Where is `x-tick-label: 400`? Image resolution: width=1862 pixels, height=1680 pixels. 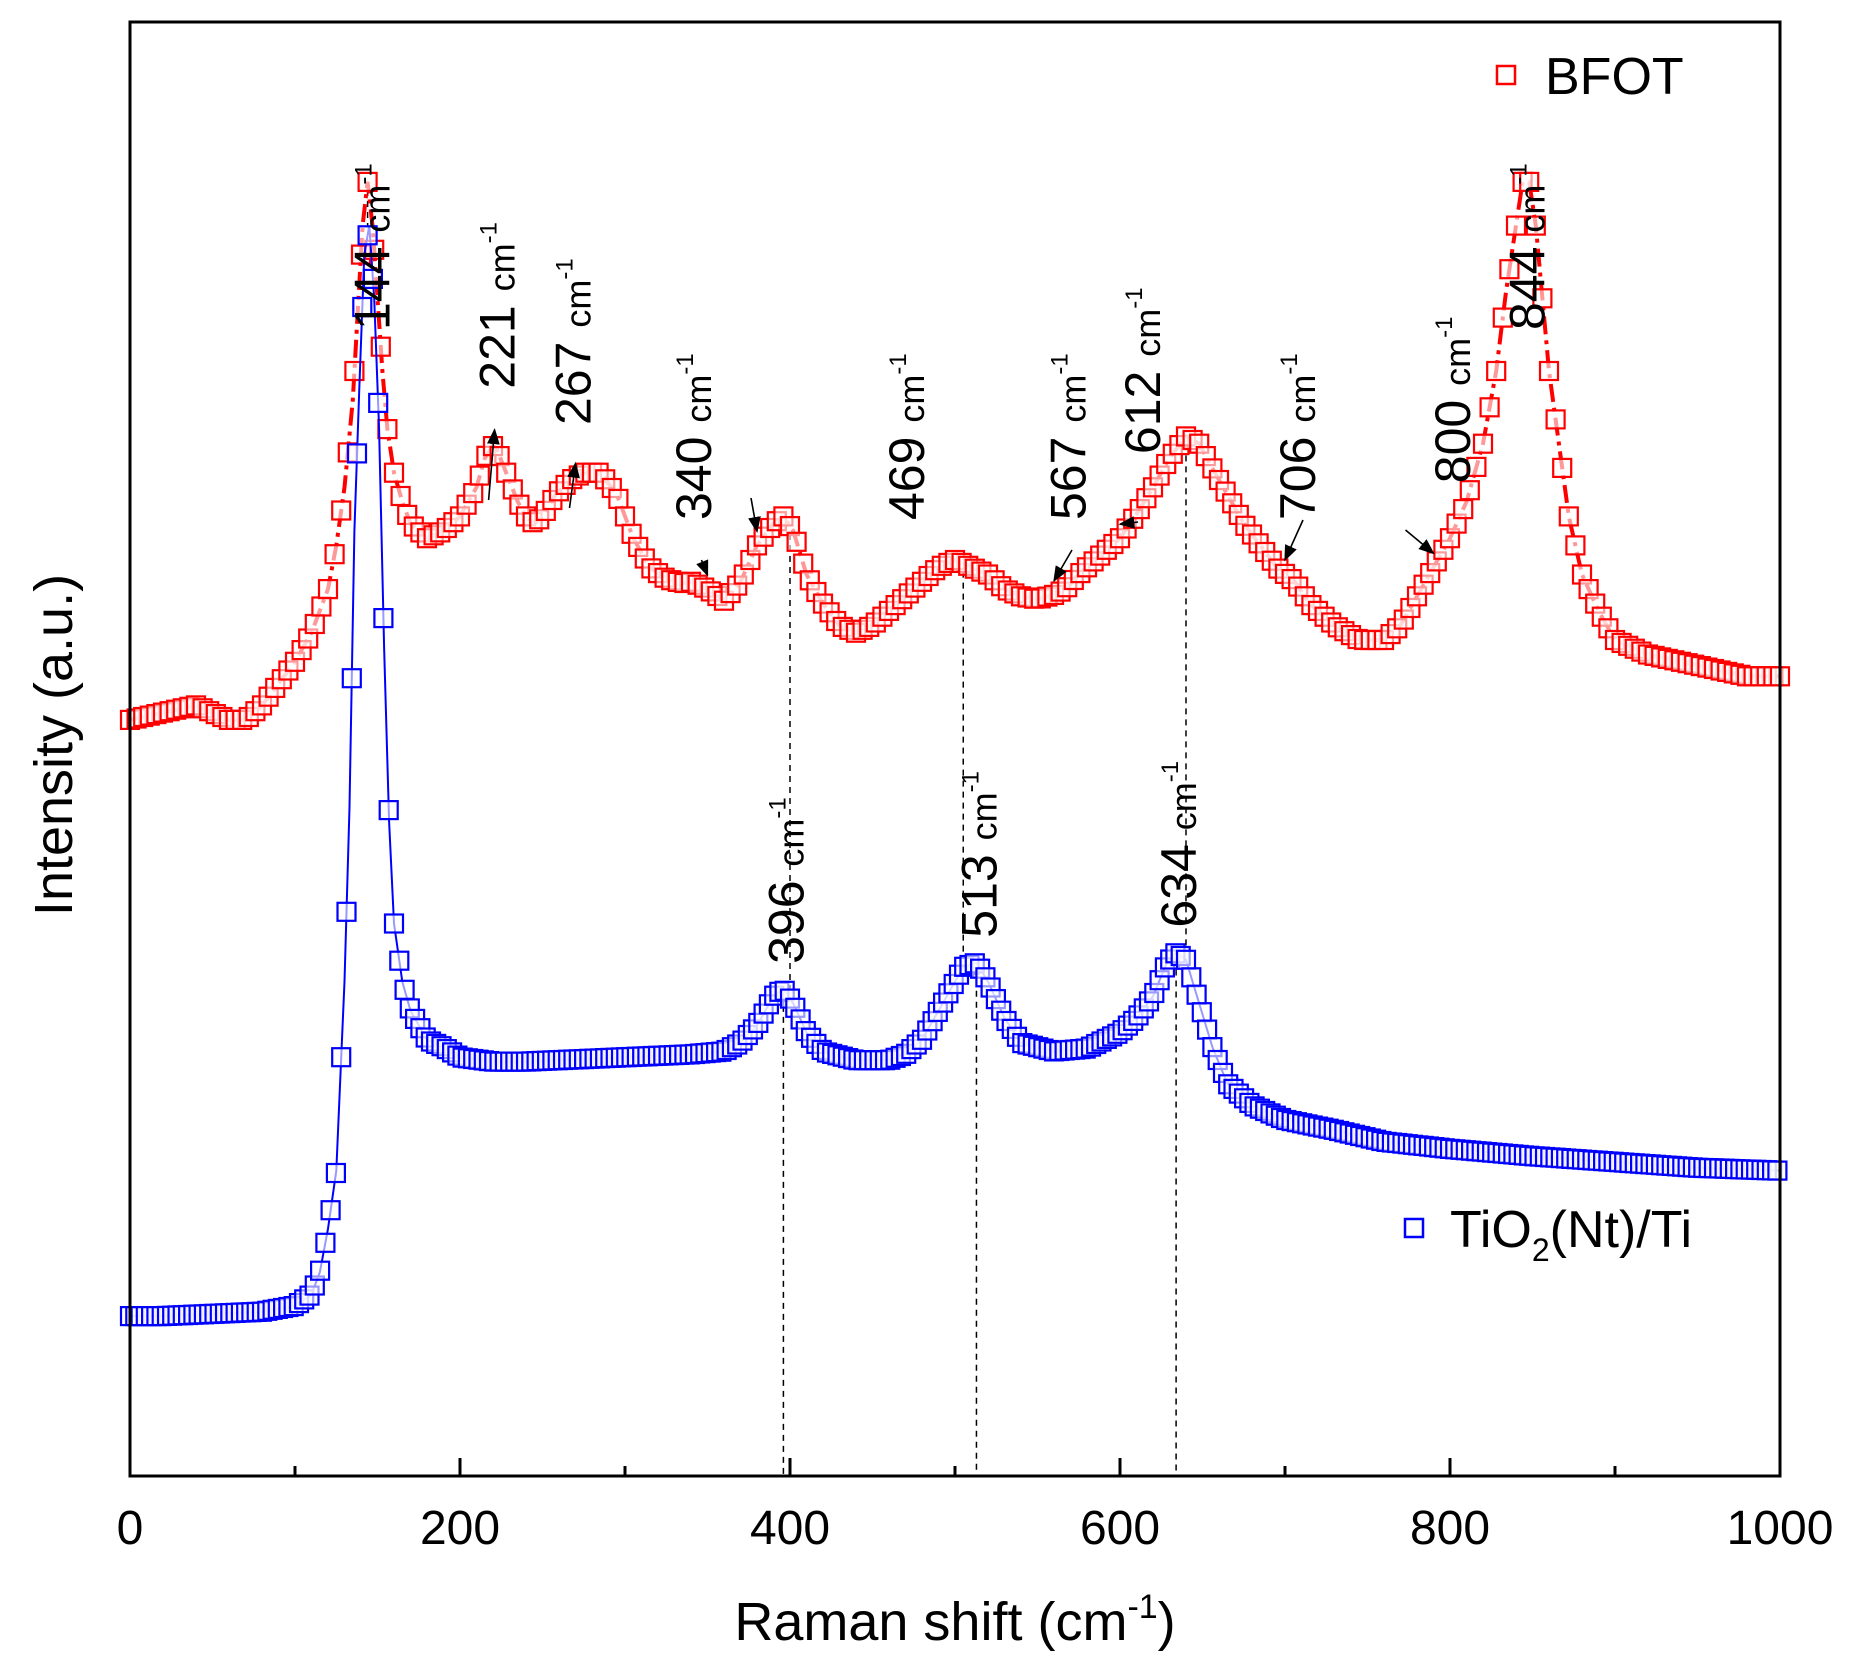
x-tick-label: 400 is located at coordinates (790, 1528).